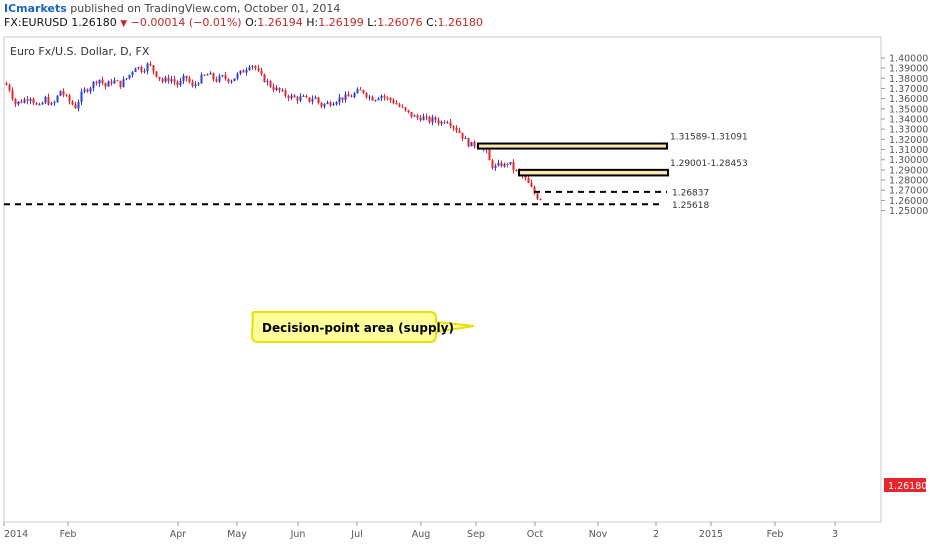 The image size is (932, 550). I want to click on time-axis: 2014 Feb Apr May Jun Jul Aug Sep Oct Nov 2 2015 Feb 3, so click(420, 531).